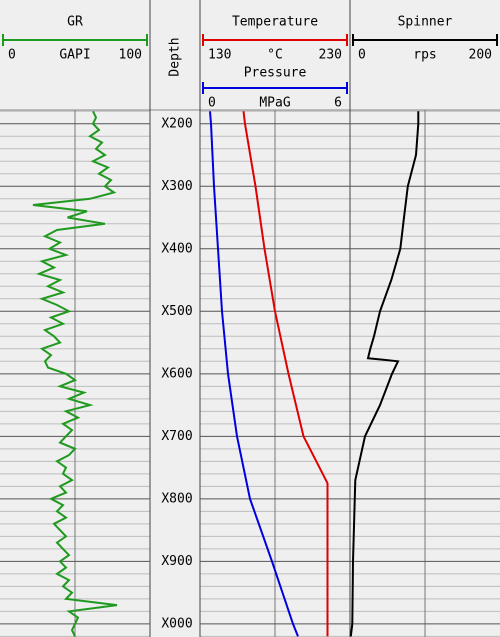  What do you see at coordinates (176, 248) in the screenshot?
I see `depth-tick-label: X400` at bounding box center [176, 248].